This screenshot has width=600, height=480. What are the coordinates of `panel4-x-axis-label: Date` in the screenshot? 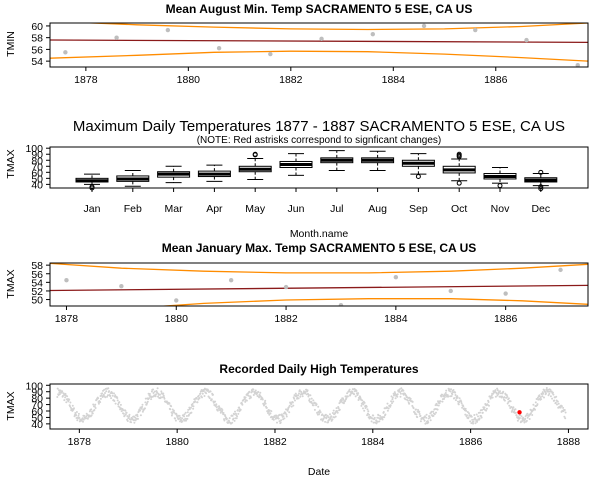 It's located at (319, 472).